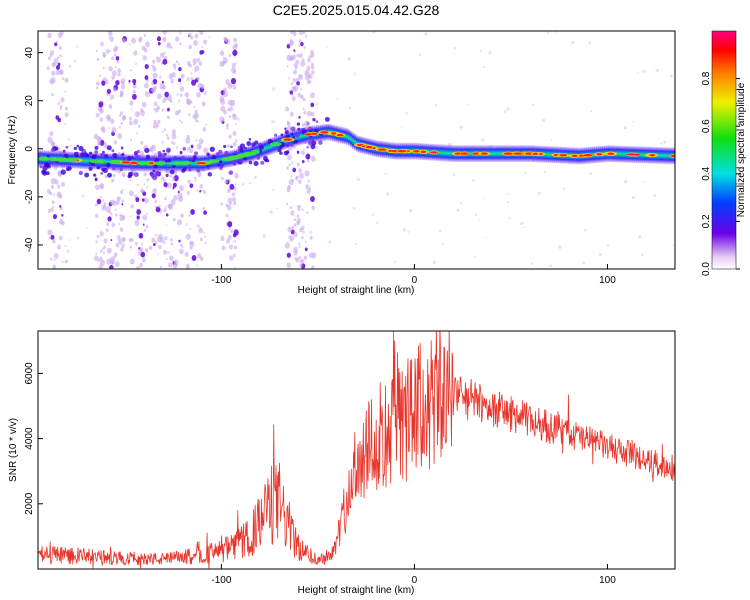 The width and height of the screenshot is (750, 600). I want to click on frequency-ridge, so click(356, 148).